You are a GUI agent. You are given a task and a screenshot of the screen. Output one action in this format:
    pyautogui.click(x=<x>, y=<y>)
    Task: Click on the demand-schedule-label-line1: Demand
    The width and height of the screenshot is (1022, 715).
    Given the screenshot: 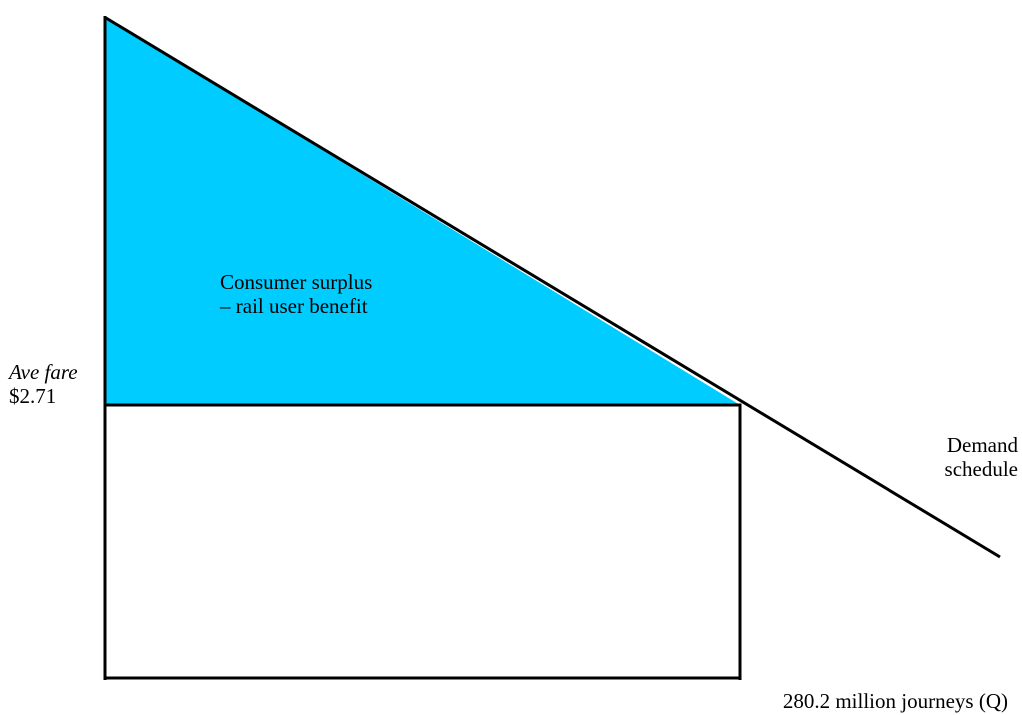 What is the action you would take?
    pyautogui.click(x=982, y=445)
    